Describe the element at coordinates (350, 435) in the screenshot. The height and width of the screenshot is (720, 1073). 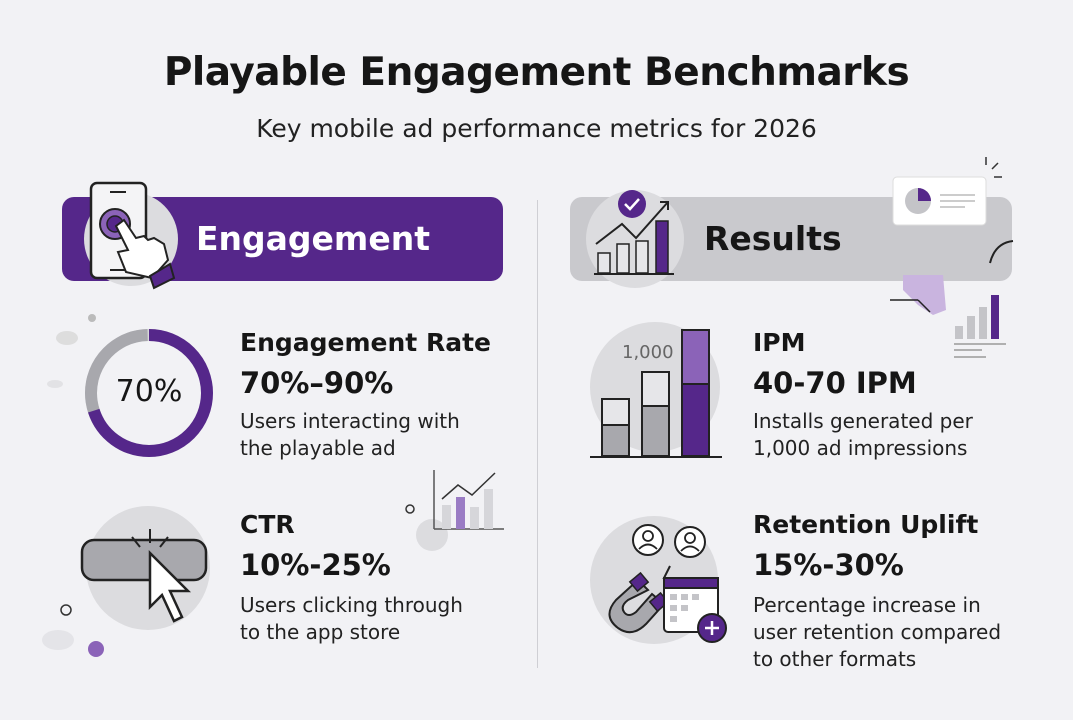
I see `metric-description: Users interacting with the playable ad` at that location.